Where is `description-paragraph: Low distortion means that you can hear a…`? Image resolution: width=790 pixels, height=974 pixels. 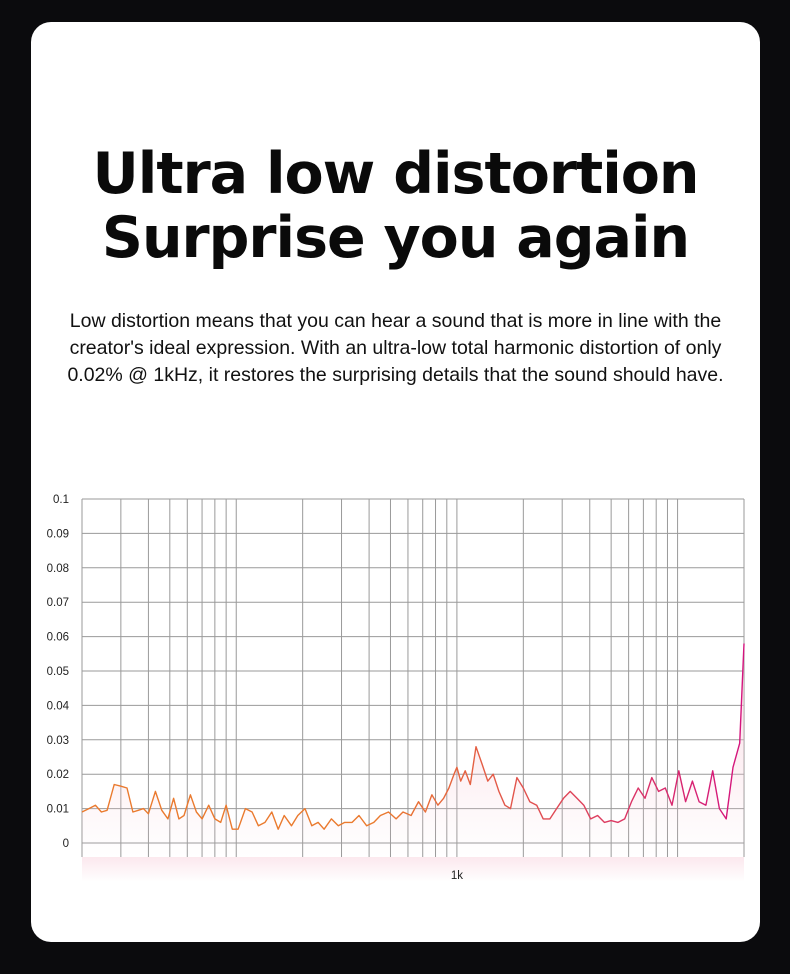
description-paragraph: Low distortion means that you can hear a… is located at coordinates (395, 348).